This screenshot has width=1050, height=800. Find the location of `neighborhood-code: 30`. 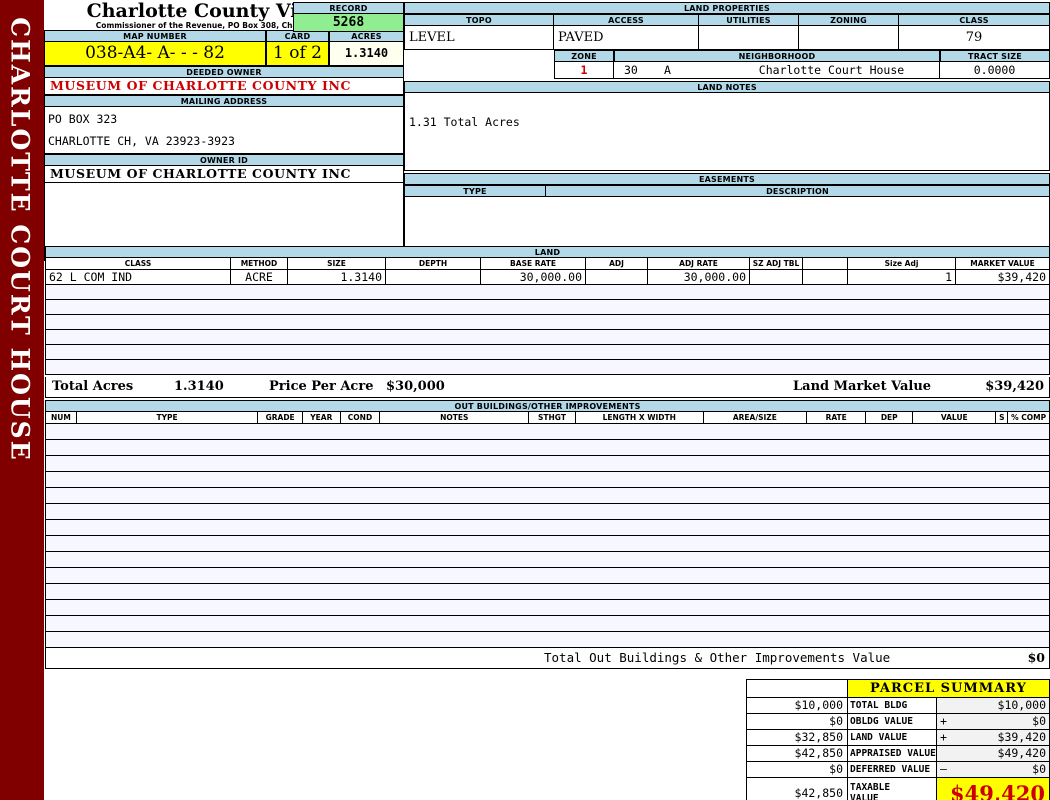

neighborhood-code: 30 is located at coordinates (631, 70).